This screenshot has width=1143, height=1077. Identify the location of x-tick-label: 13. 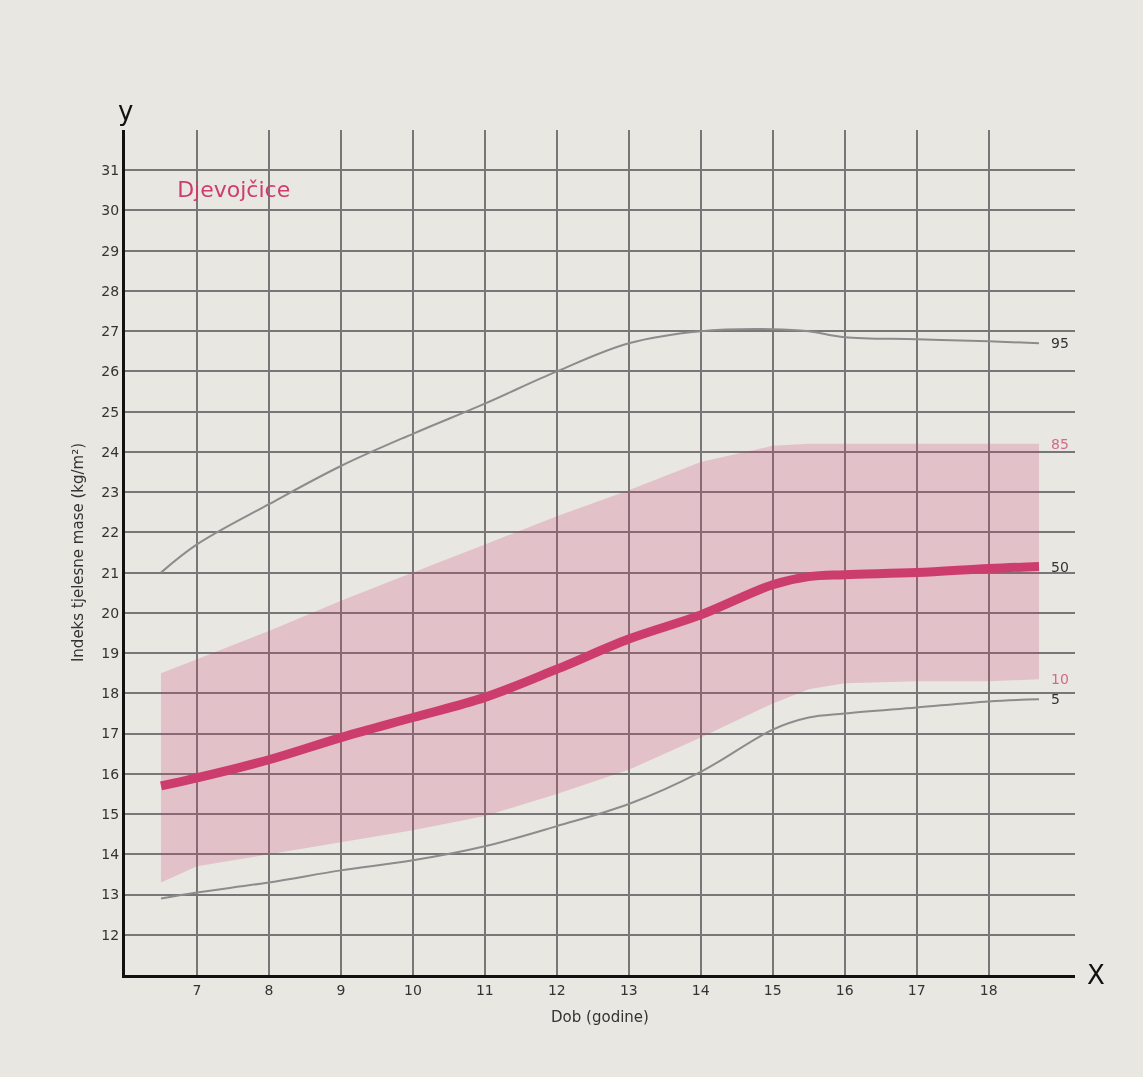
(628, 989).